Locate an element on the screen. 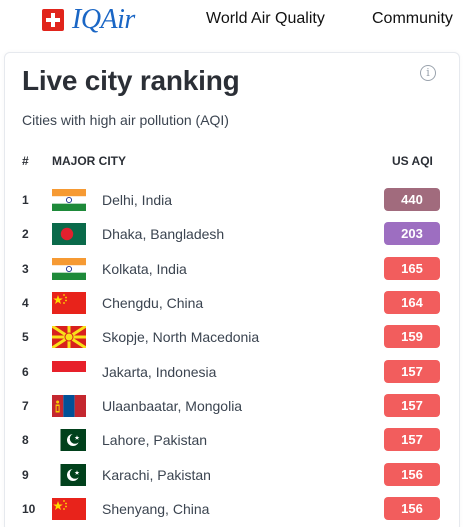 This screenshot has width=464, height=527. city-name-link: Chengdu, China is located at coordinates (153, 303).